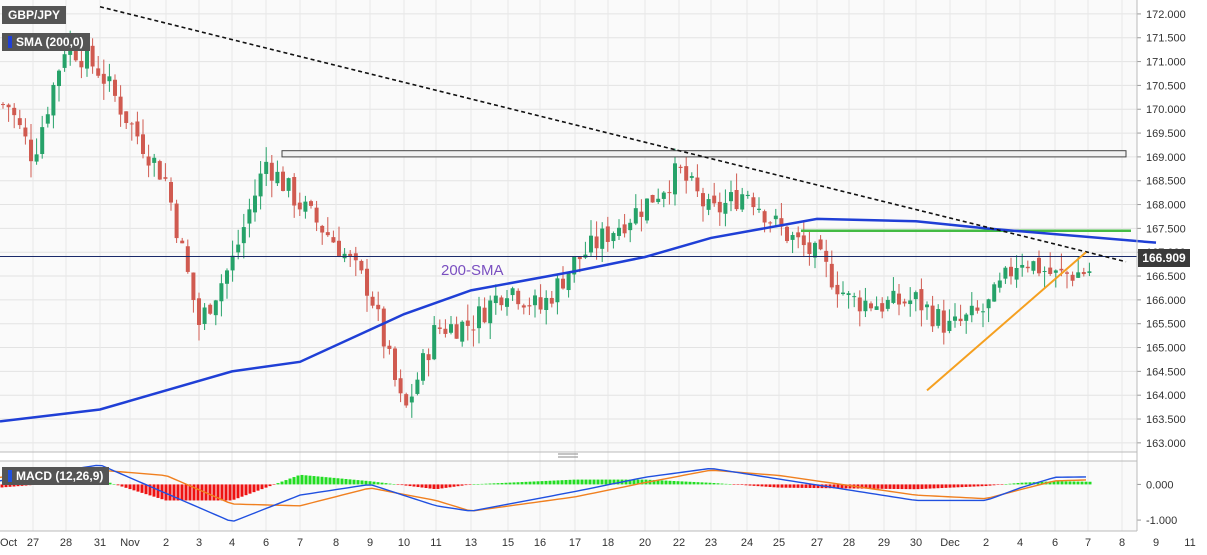 The width and height of the screenshot is (1207, 555). What do you see at coordinates (66, 543) in the screenshot?
I see `x-tick-label: 28` at bounding box center [66, 543].